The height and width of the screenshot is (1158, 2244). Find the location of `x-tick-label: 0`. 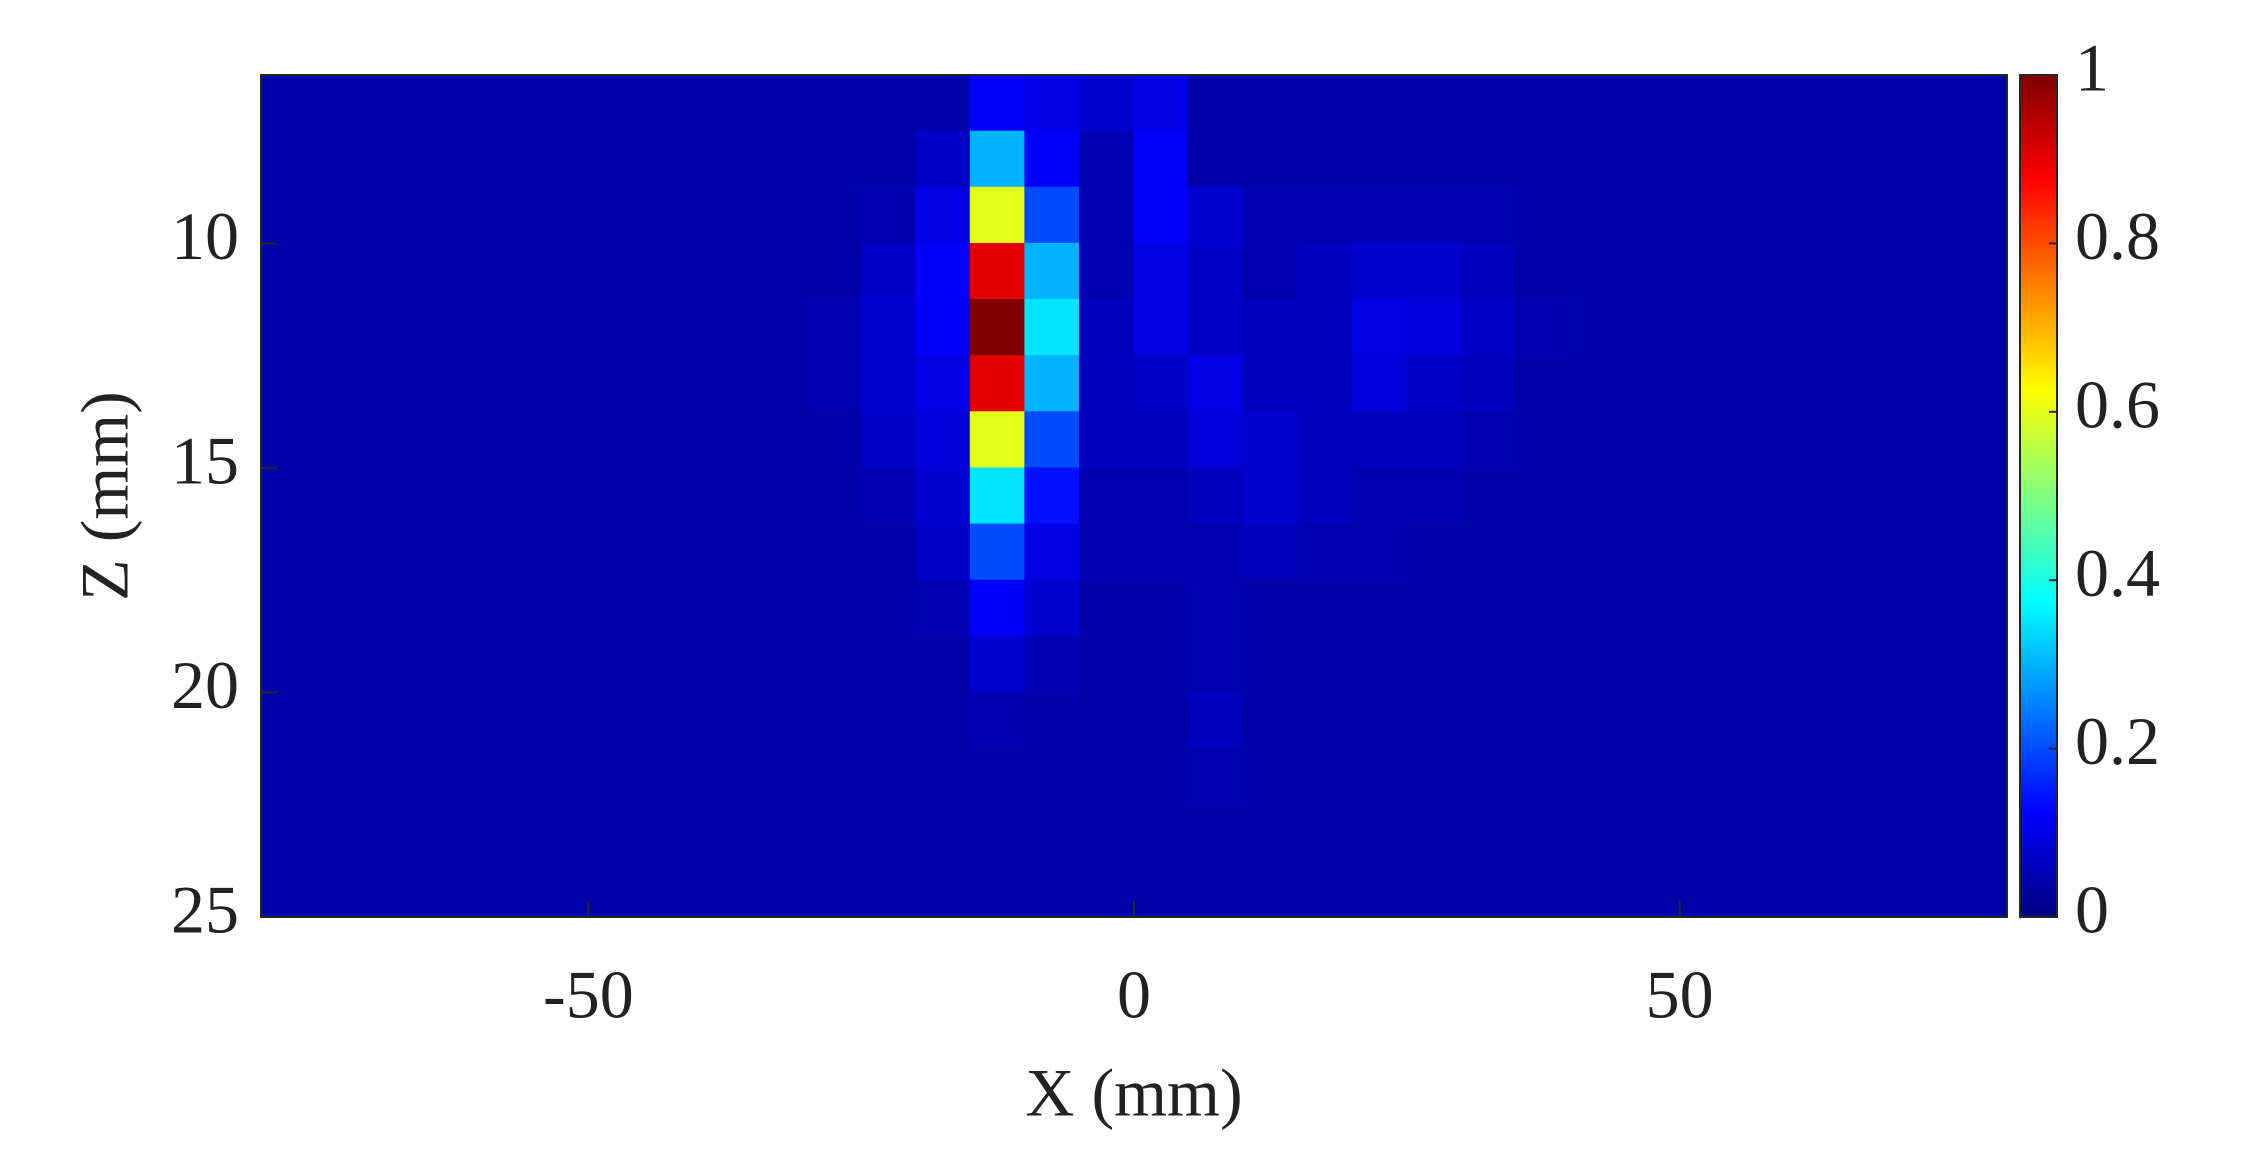

x-tick-label: 0 is located at coordinates (1134, 995).